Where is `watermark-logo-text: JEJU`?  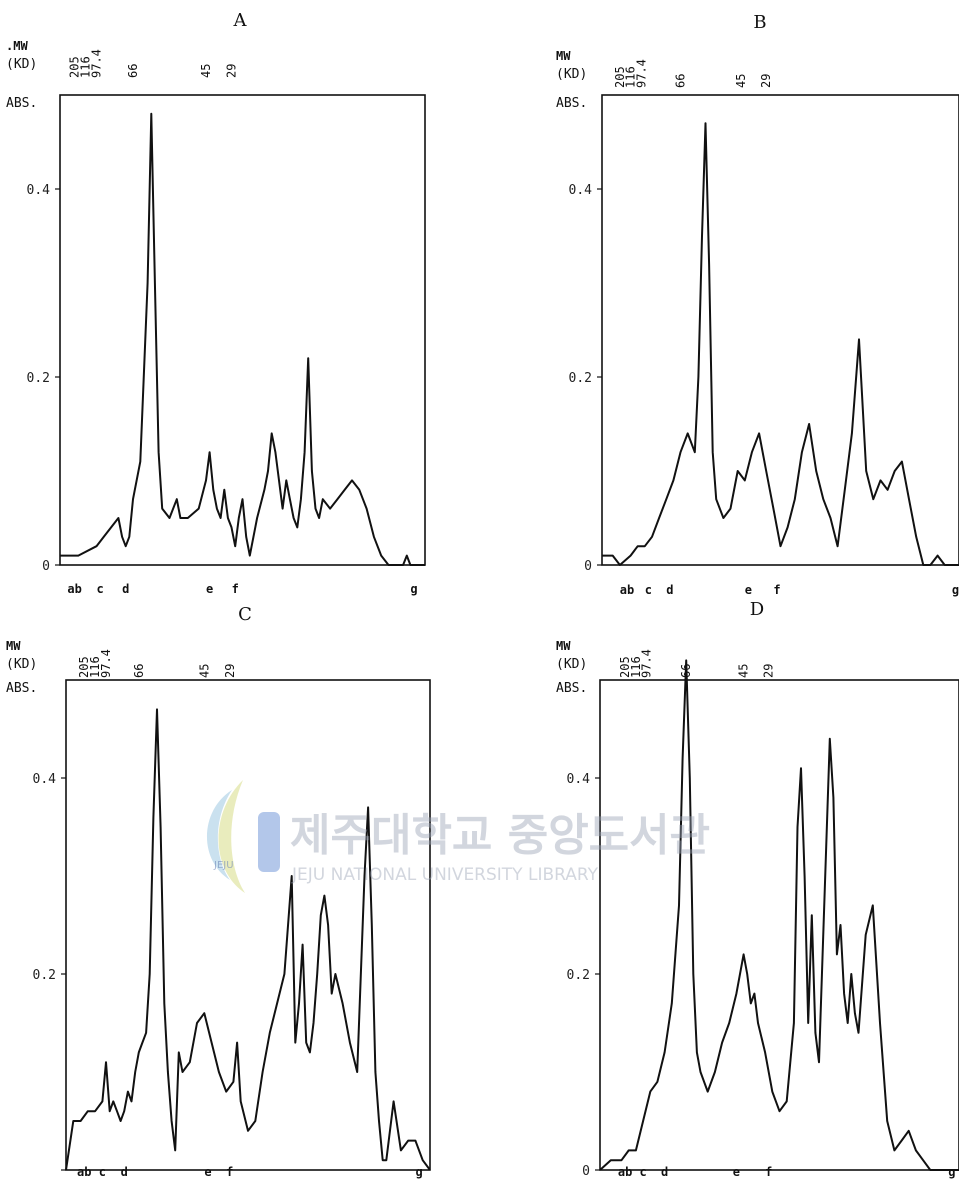
watermark-logo-text: JEJU is located at coordinates (223, 865).